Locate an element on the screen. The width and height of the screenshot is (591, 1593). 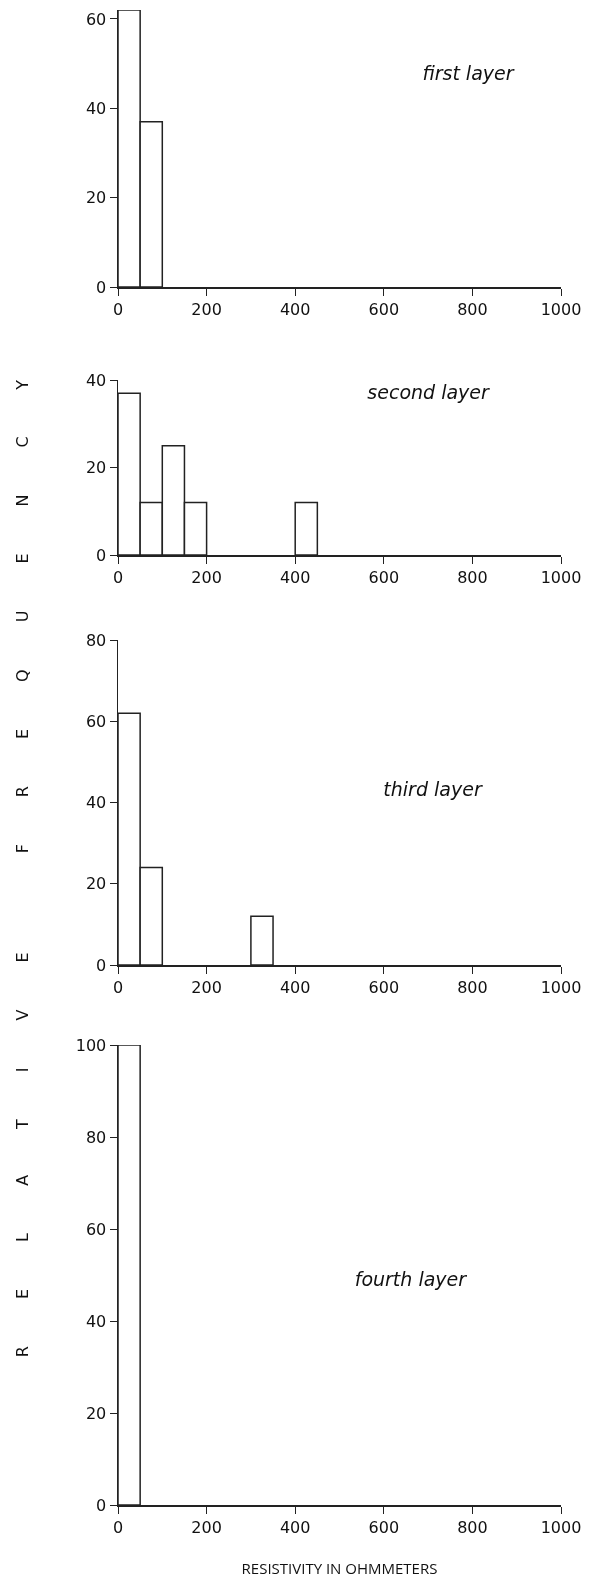
y-axis-title: RELATIVE FREQUENCY is located at coordinates (23, 845).